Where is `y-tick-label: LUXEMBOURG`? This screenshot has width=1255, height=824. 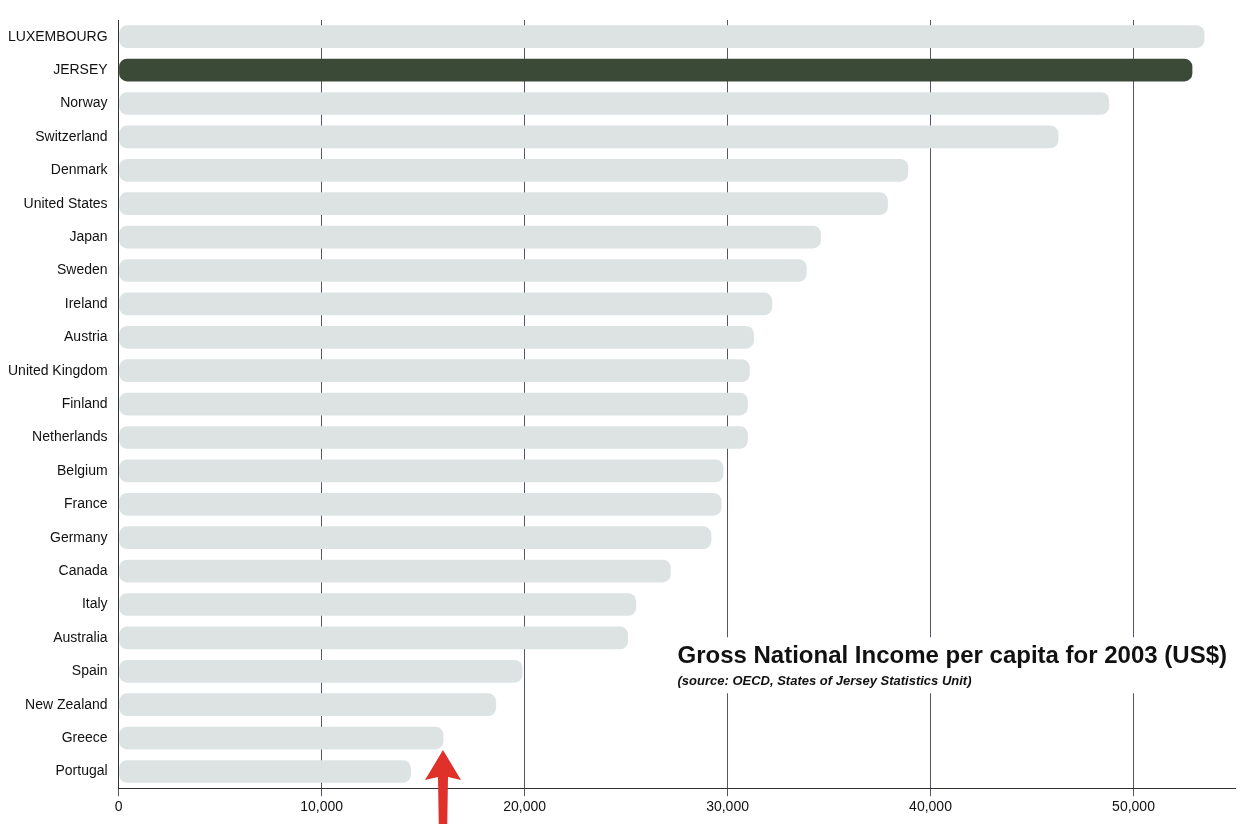
y-tick-label: LUXEMBOURG is located at coordinates (58, 35).